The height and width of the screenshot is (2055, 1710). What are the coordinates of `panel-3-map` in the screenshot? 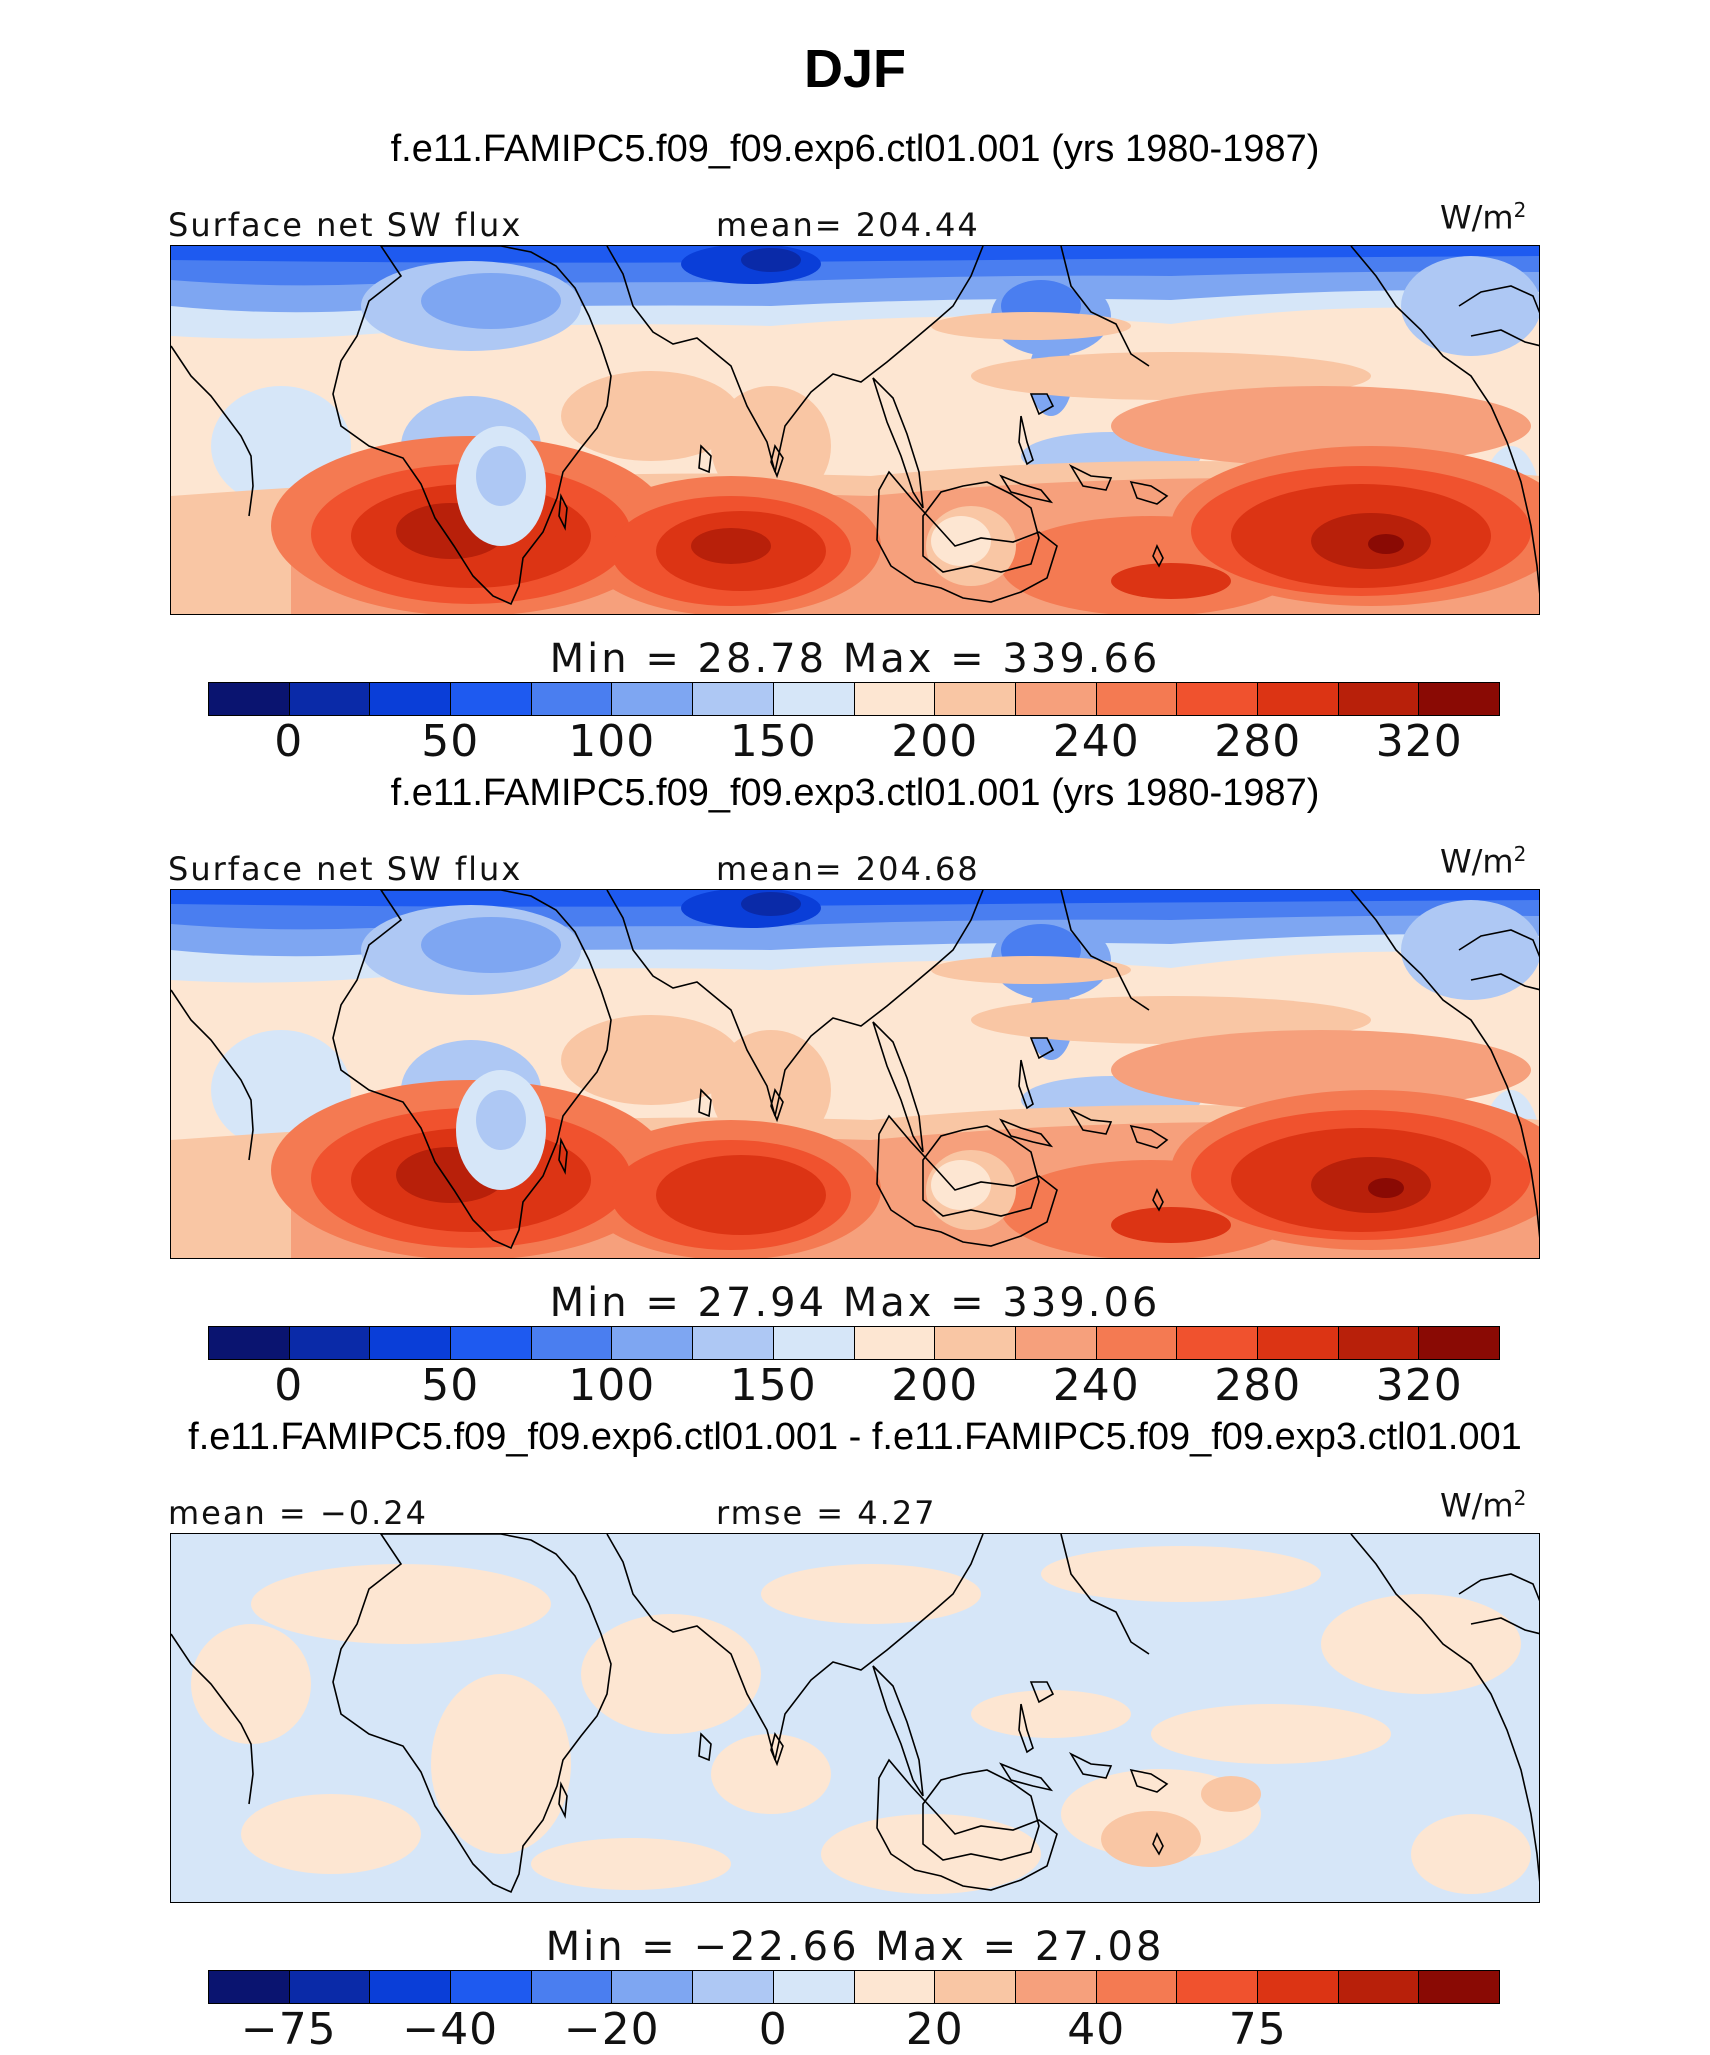 It's located at (855, 1718).